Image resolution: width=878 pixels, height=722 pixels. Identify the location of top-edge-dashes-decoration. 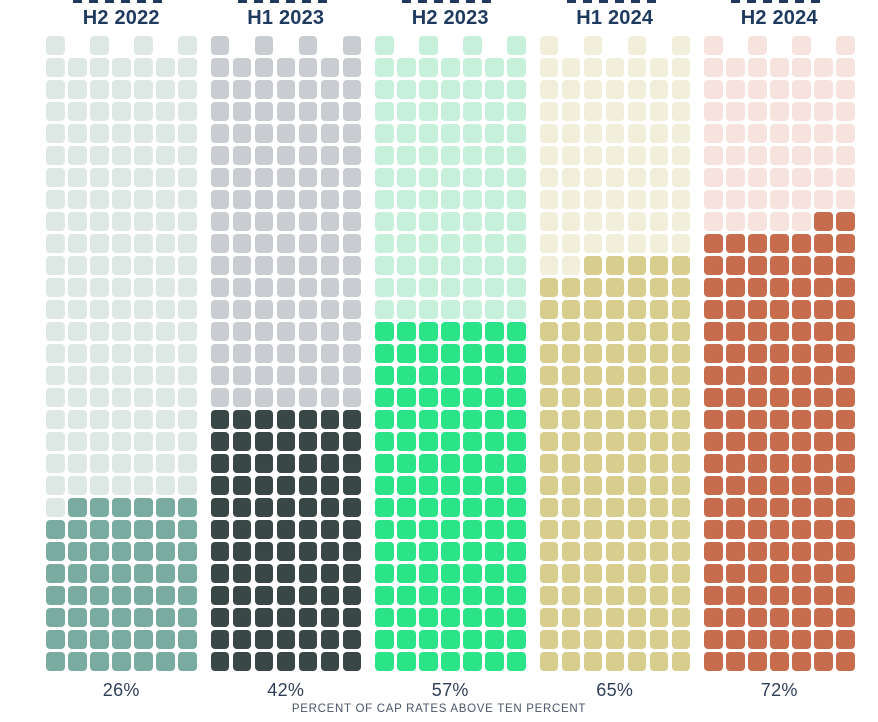
(614, 1).